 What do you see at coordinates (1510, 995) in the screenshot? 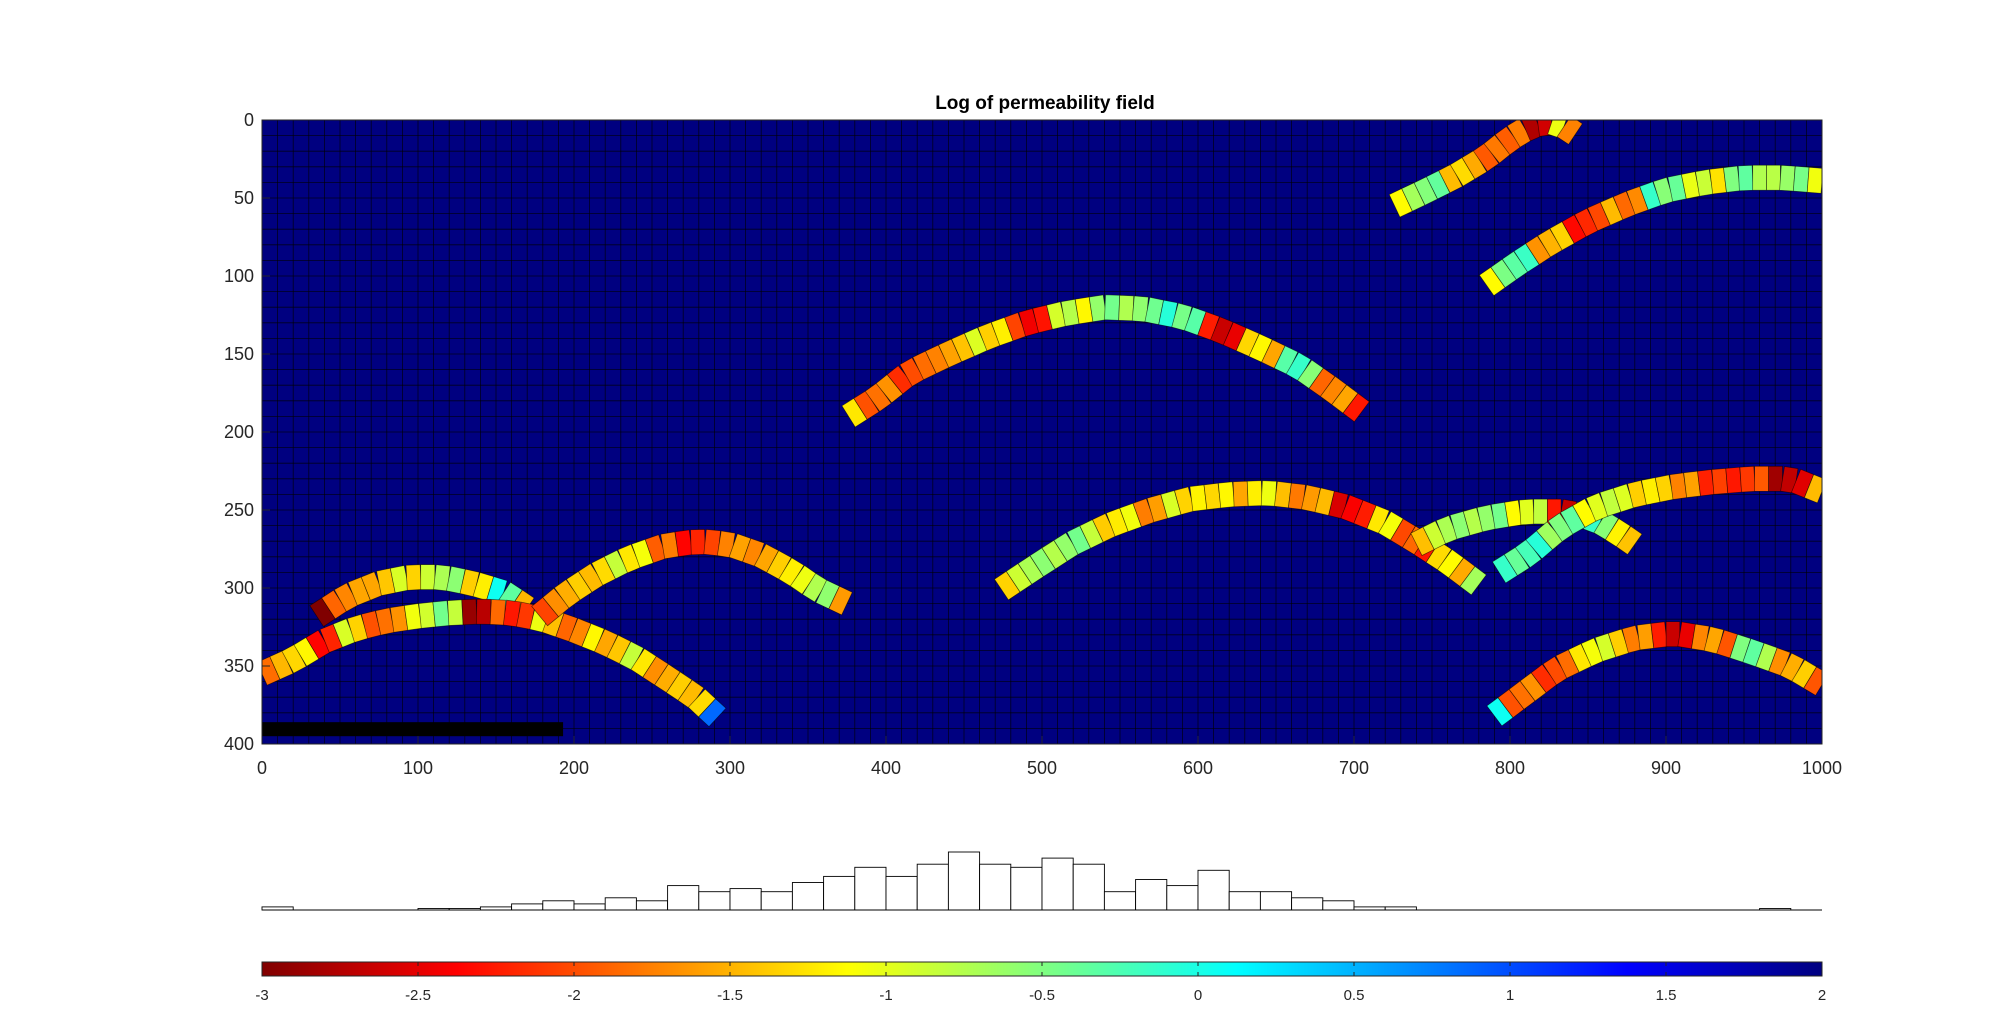
I see `colorbar-tick-label: 1` at bounding box center [1510, 995].